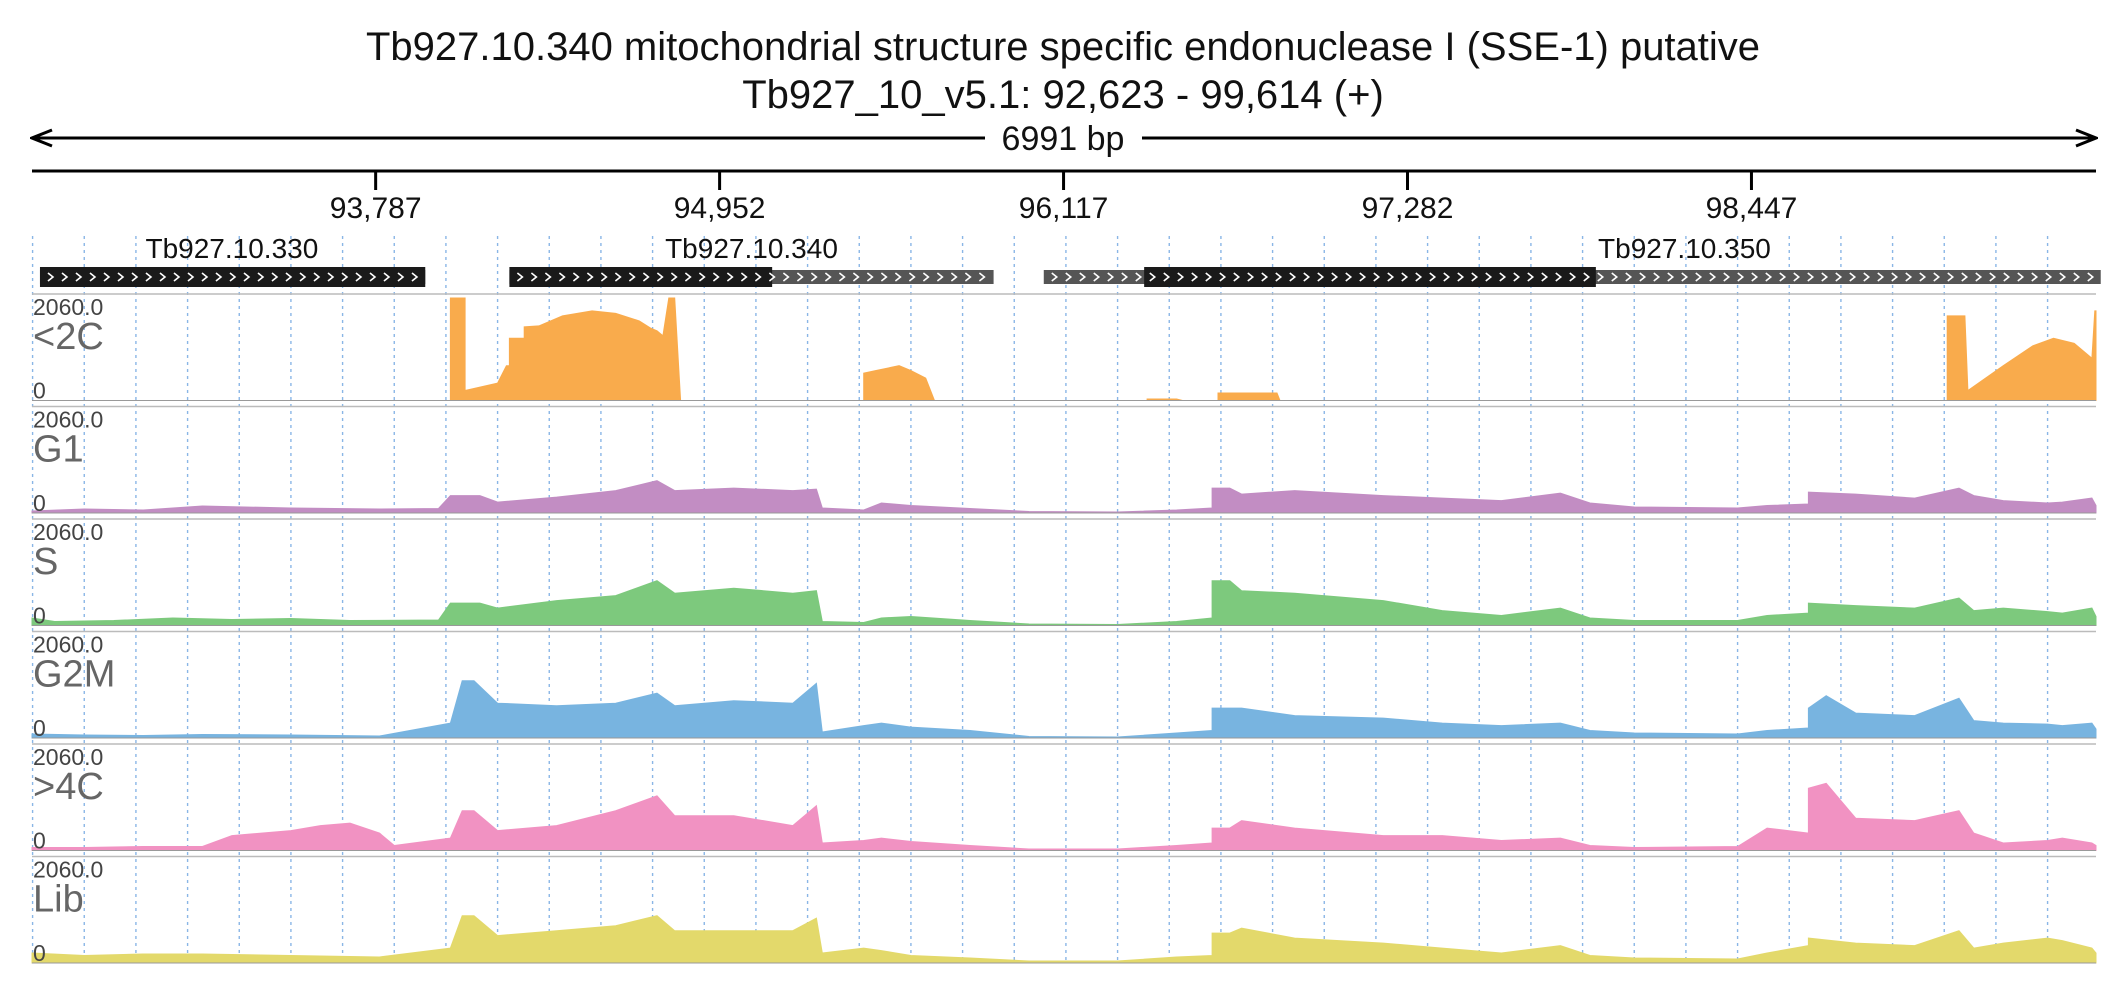  What do you see at coordinates (1684, 248) in the screenshot?
I see `gene-label: Tb927.10.350` at bounding box center [1684, 248].